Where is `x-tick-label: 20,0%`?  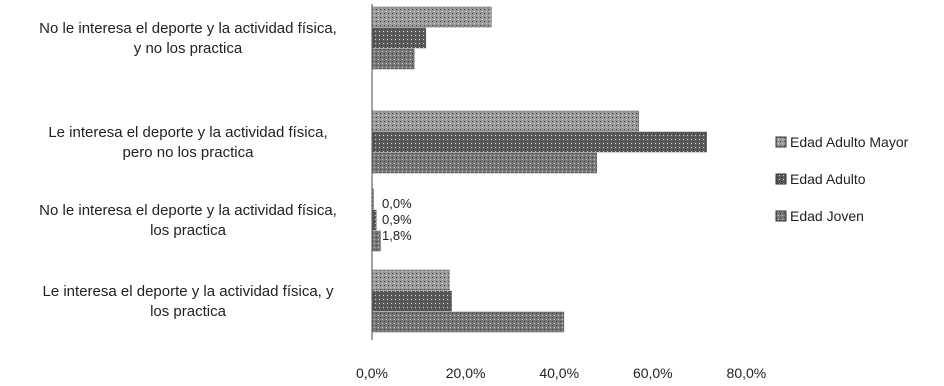
x-tick-label: 20,0% is located at coordinates (466, 373).